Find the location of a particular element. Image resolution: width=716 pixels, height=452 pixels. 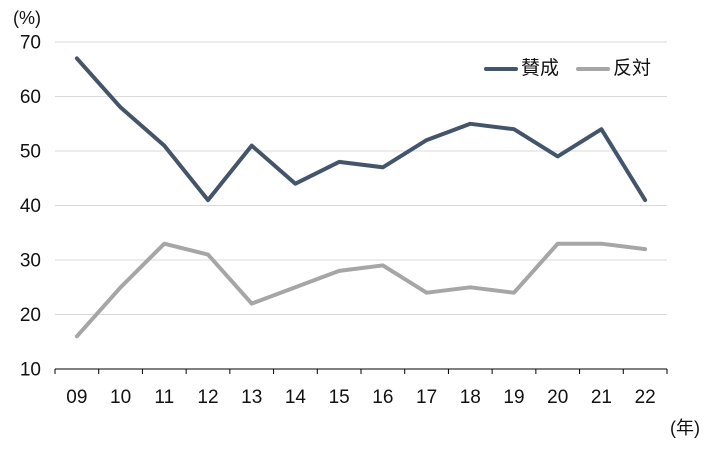

legend-line-sample-hantai is located at coordinates (593, 68).